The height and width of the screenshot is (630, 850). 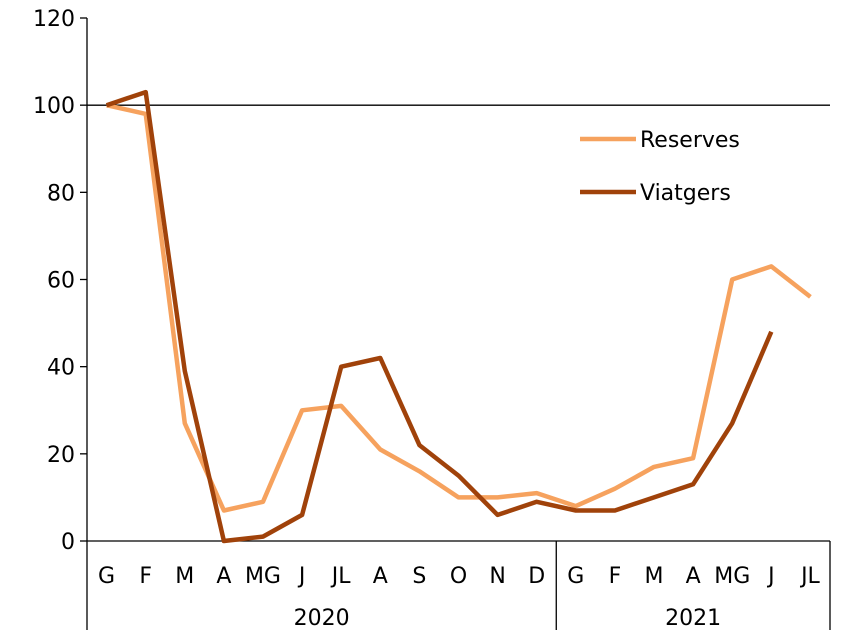 What do you see at coordinates (685, 193) in the screenshot?
I see `legend-label: Viatgers` at bounding box center [685, 193].